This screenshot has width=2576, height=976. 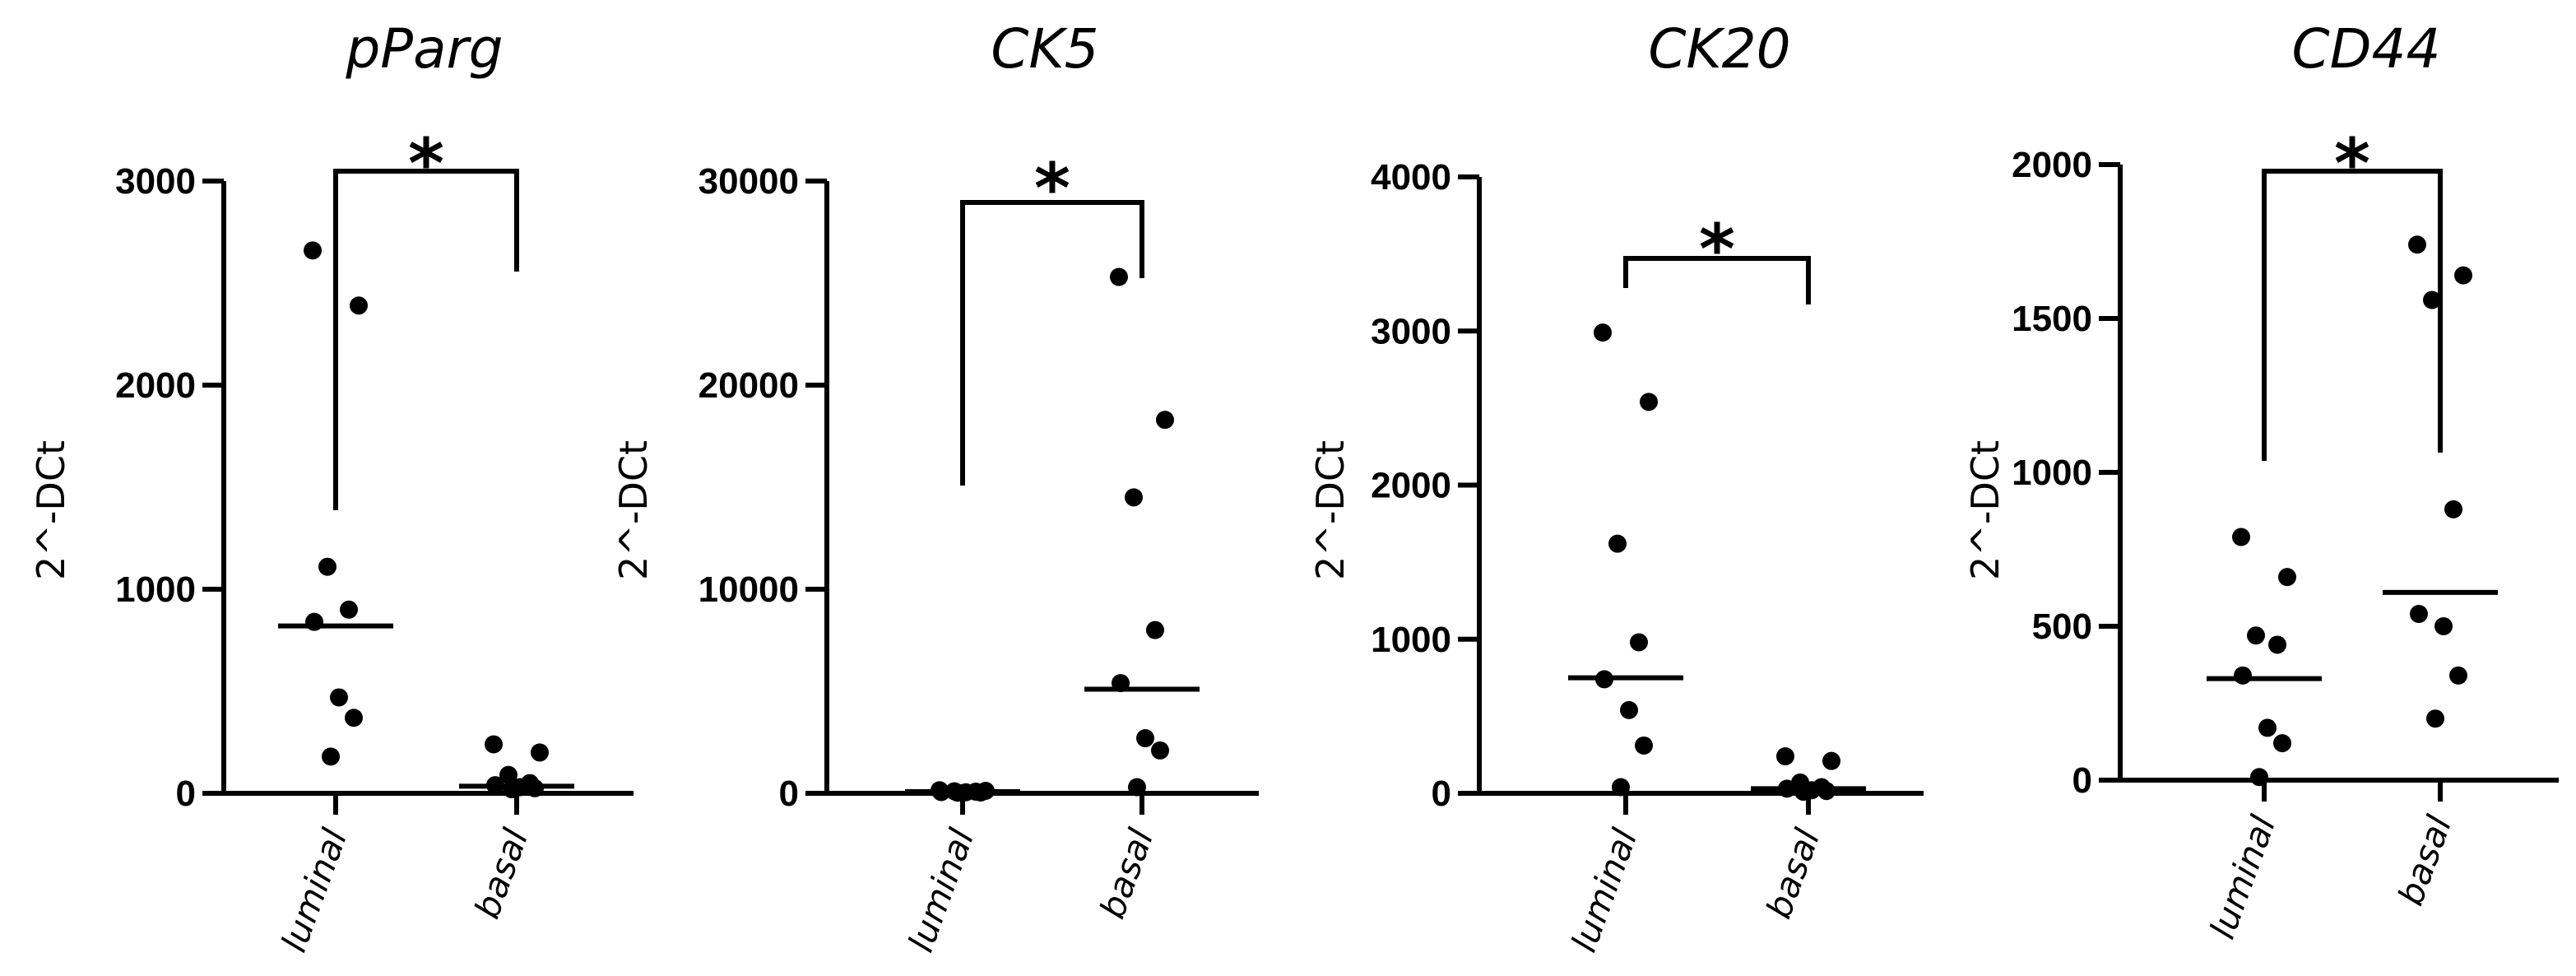 I want to click on y-tick-label: 30000, so click(x=749, y=181).